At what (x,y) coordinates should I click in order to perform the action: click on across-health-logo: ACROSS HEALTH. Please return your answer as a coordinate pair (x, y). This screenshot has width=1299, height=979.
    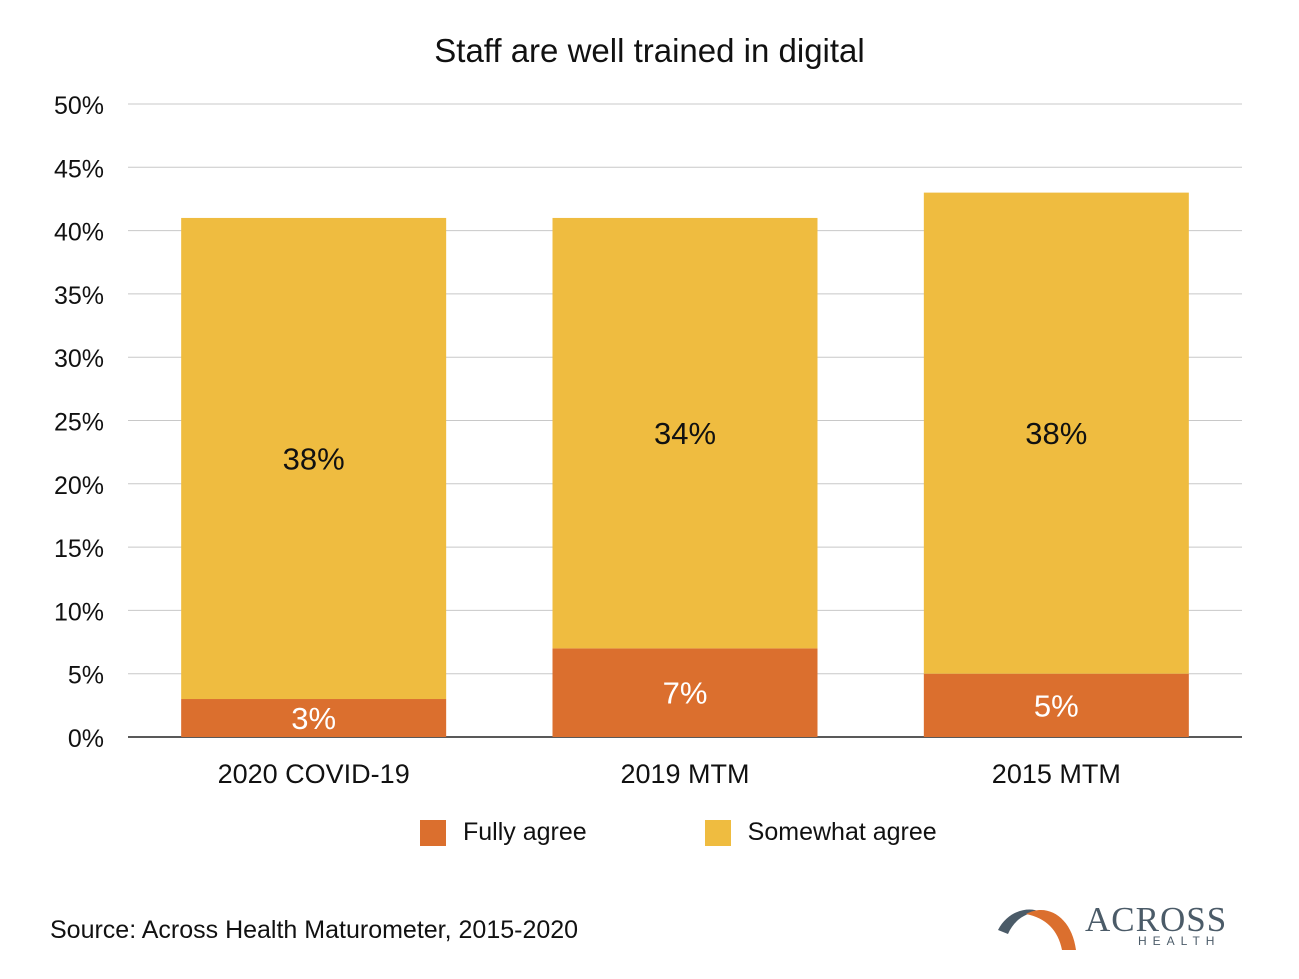
    Looking at the image, I should click on (1116, 927).